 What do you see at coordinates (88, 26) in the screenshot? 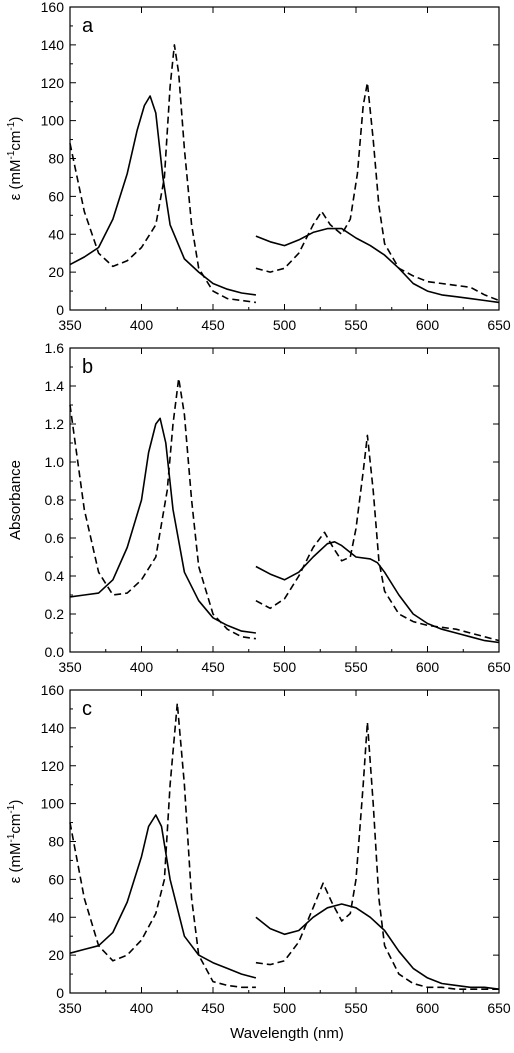
I see `panel-label: a` at bounding box center [88, 26].